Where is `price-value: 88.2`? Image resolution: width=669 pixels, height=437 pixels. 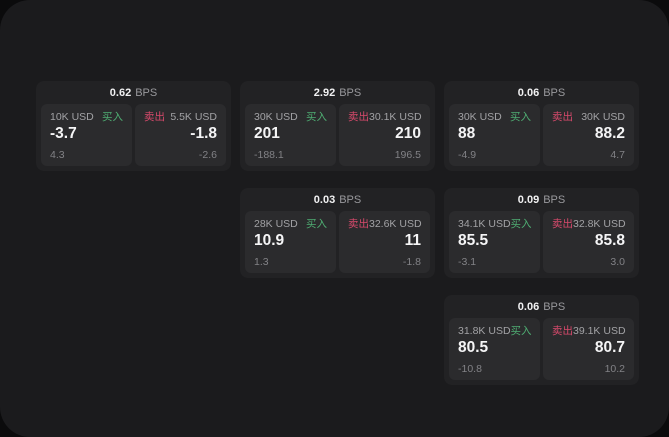 price-value: 88.2 is located at coordinates (609, 133).